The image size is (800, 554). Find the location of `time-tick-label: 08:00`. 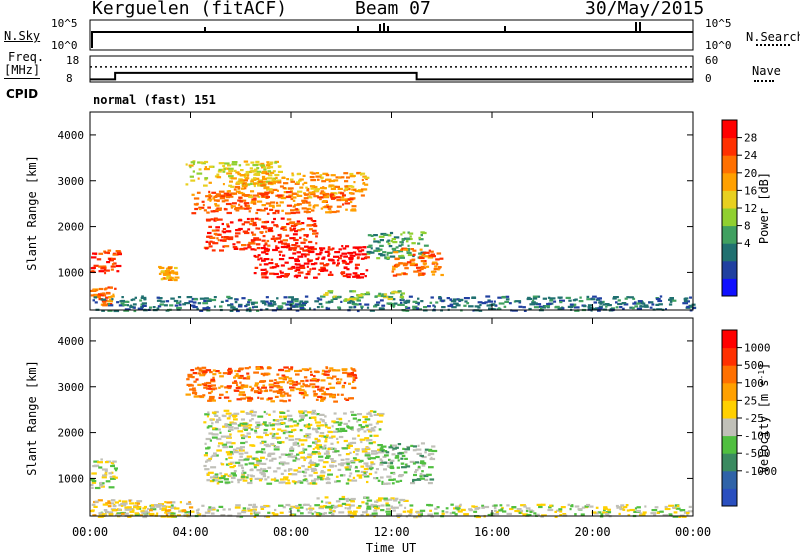

time-tick-label: 08:00 is located at coordinates (291, 532).